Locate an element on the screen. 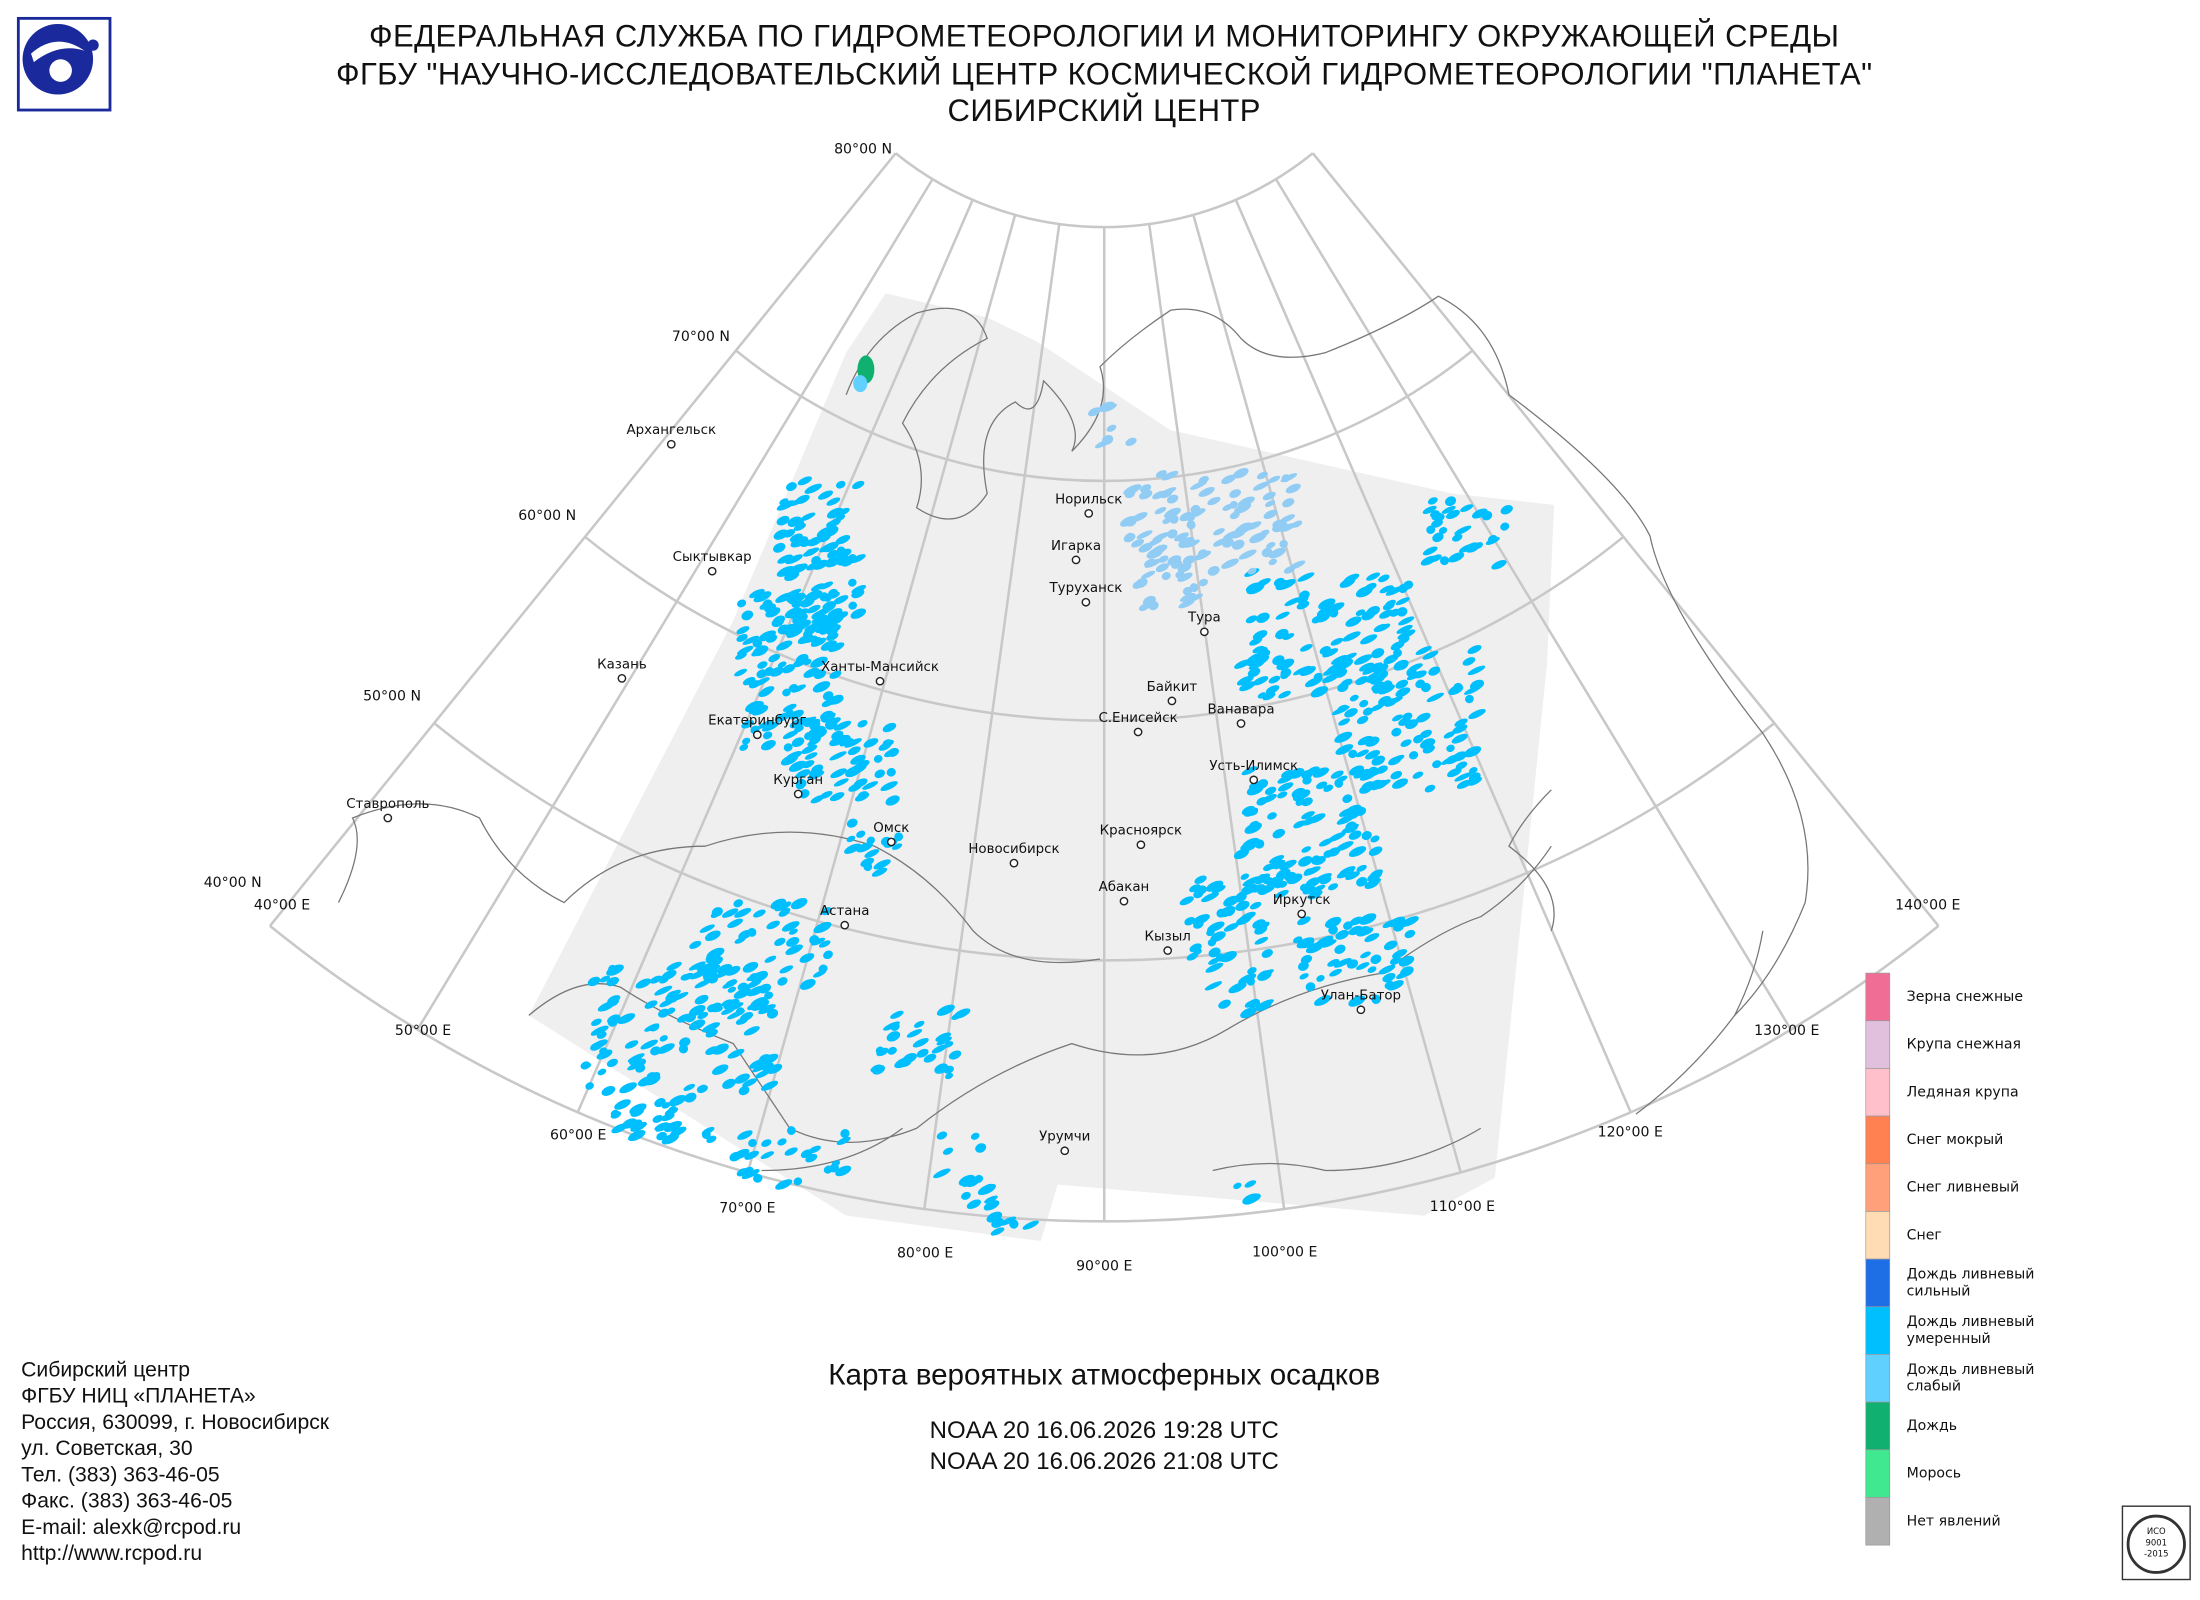 The image size is (2200, 1600). city-label: Усть-Илимск is located at coordinates (1253, 766).